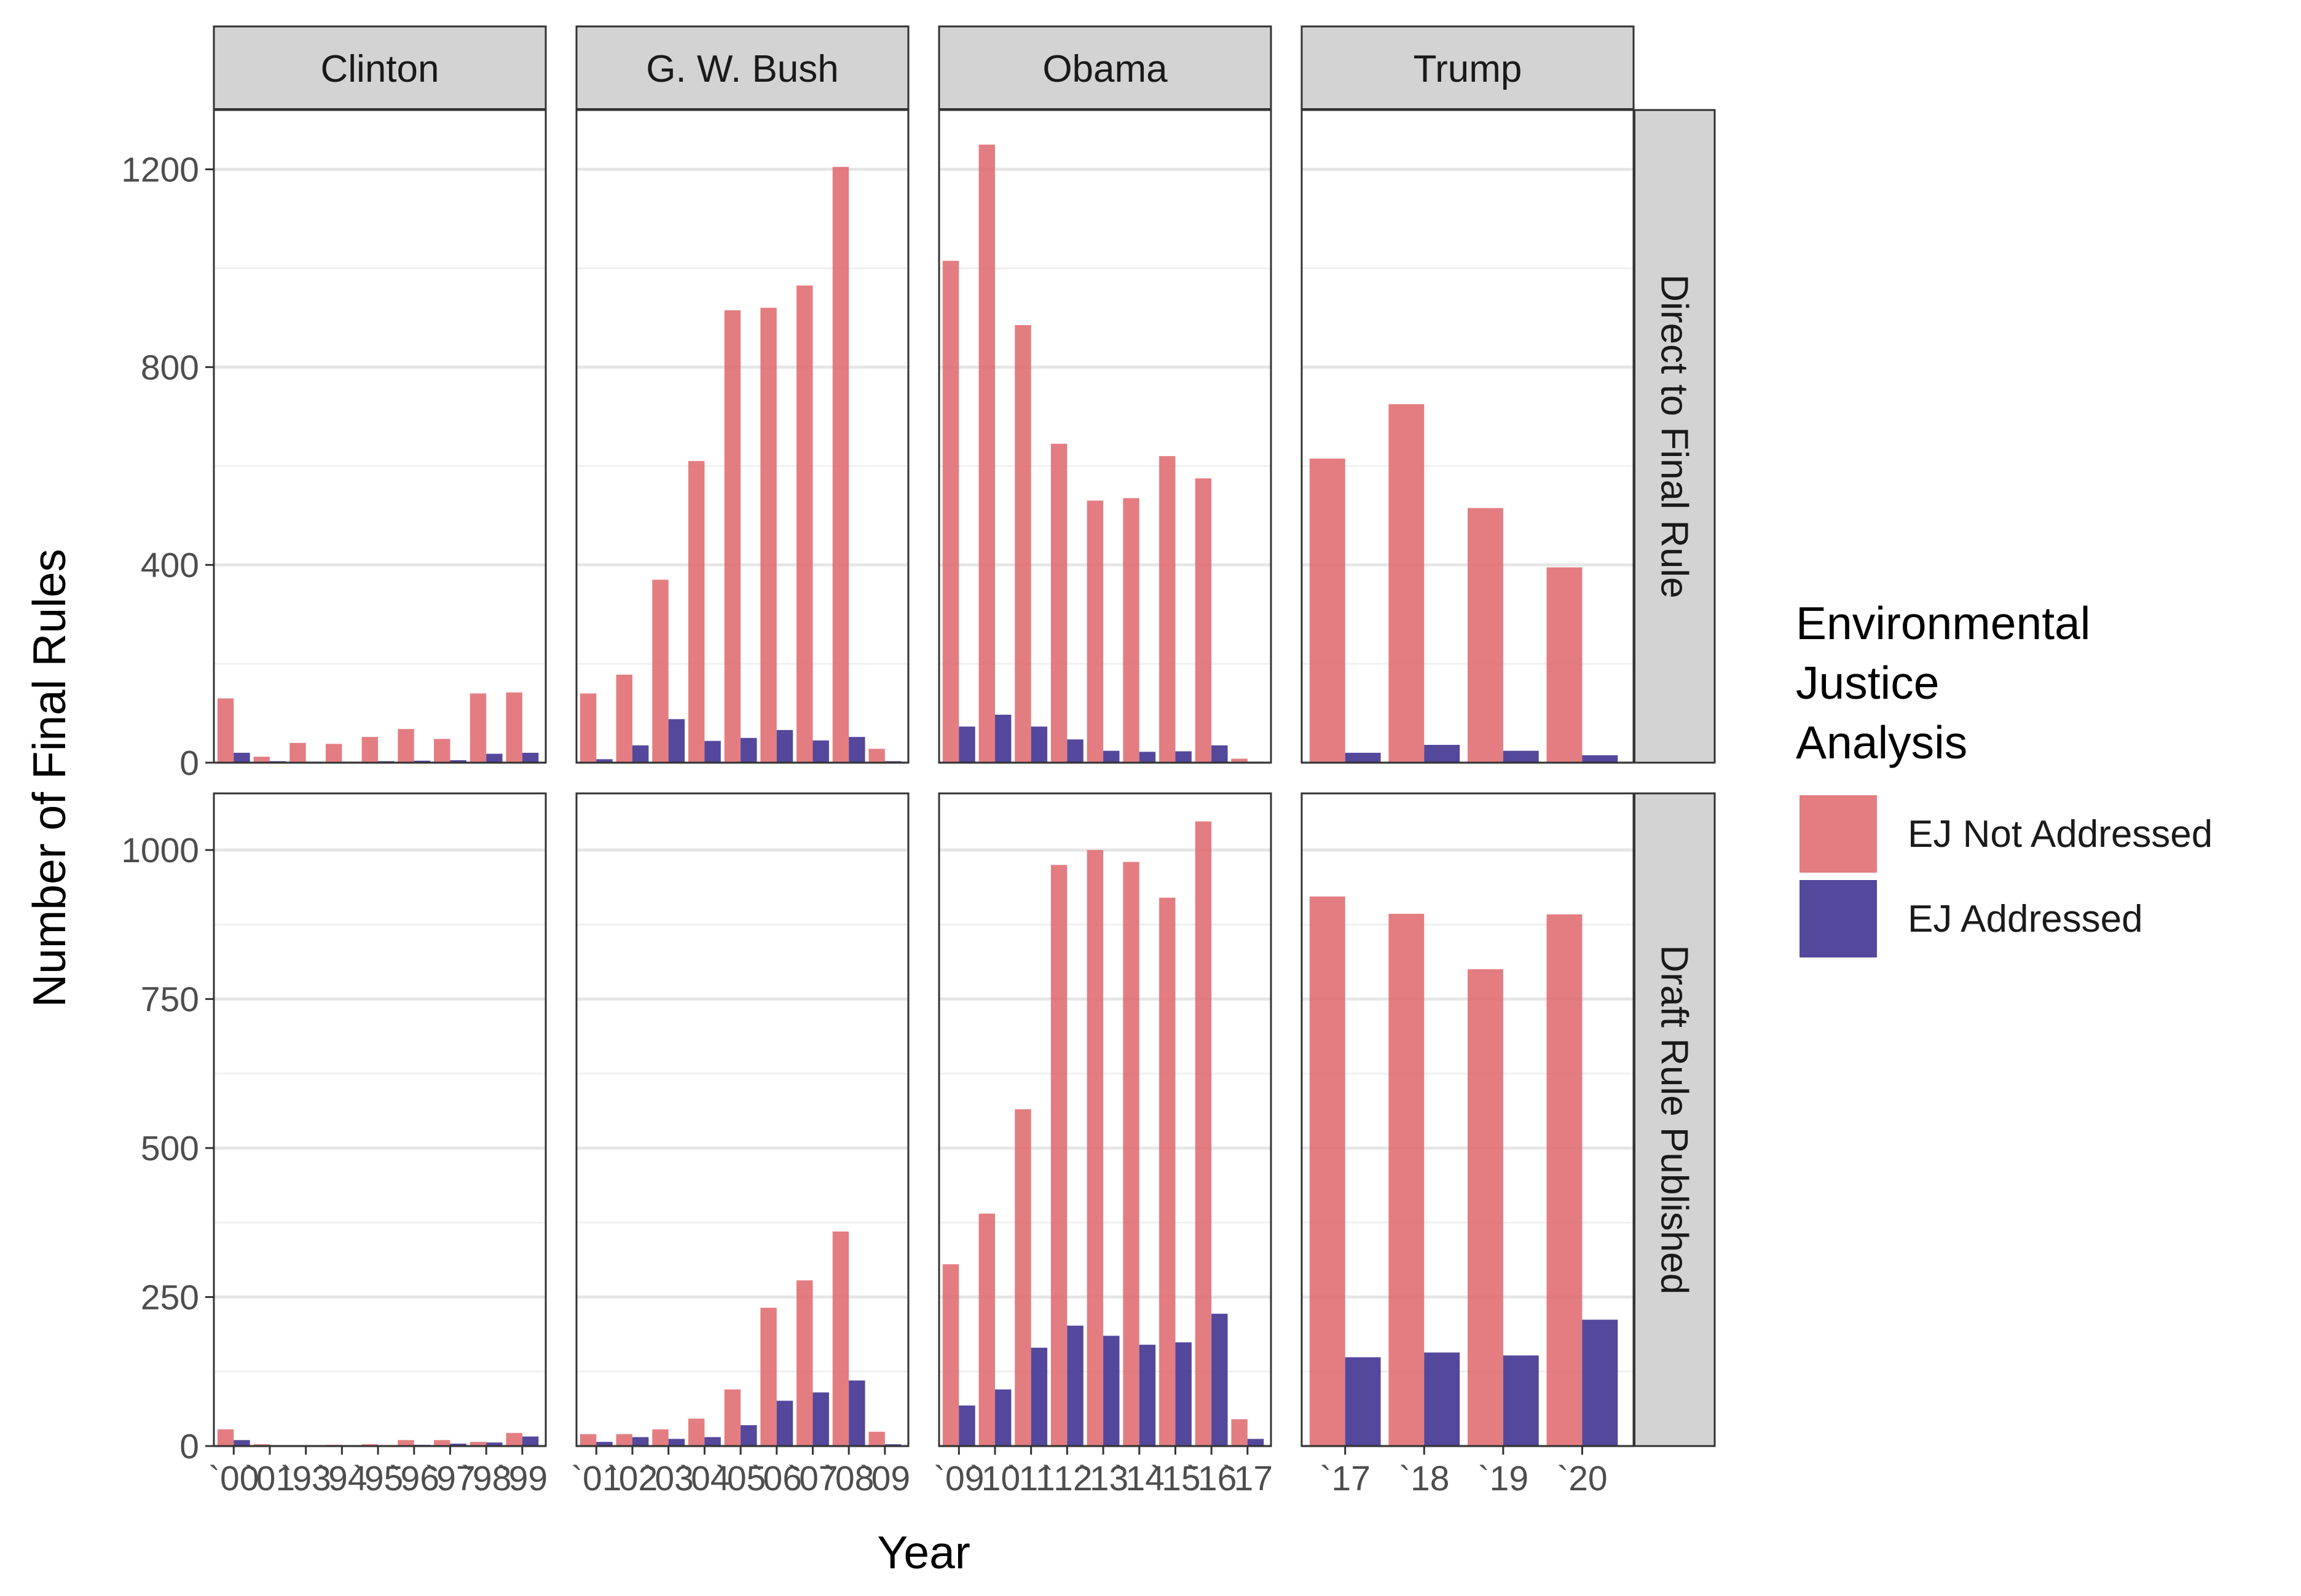  I want to click on facet-column-label: Trump, so click(1468, 69).